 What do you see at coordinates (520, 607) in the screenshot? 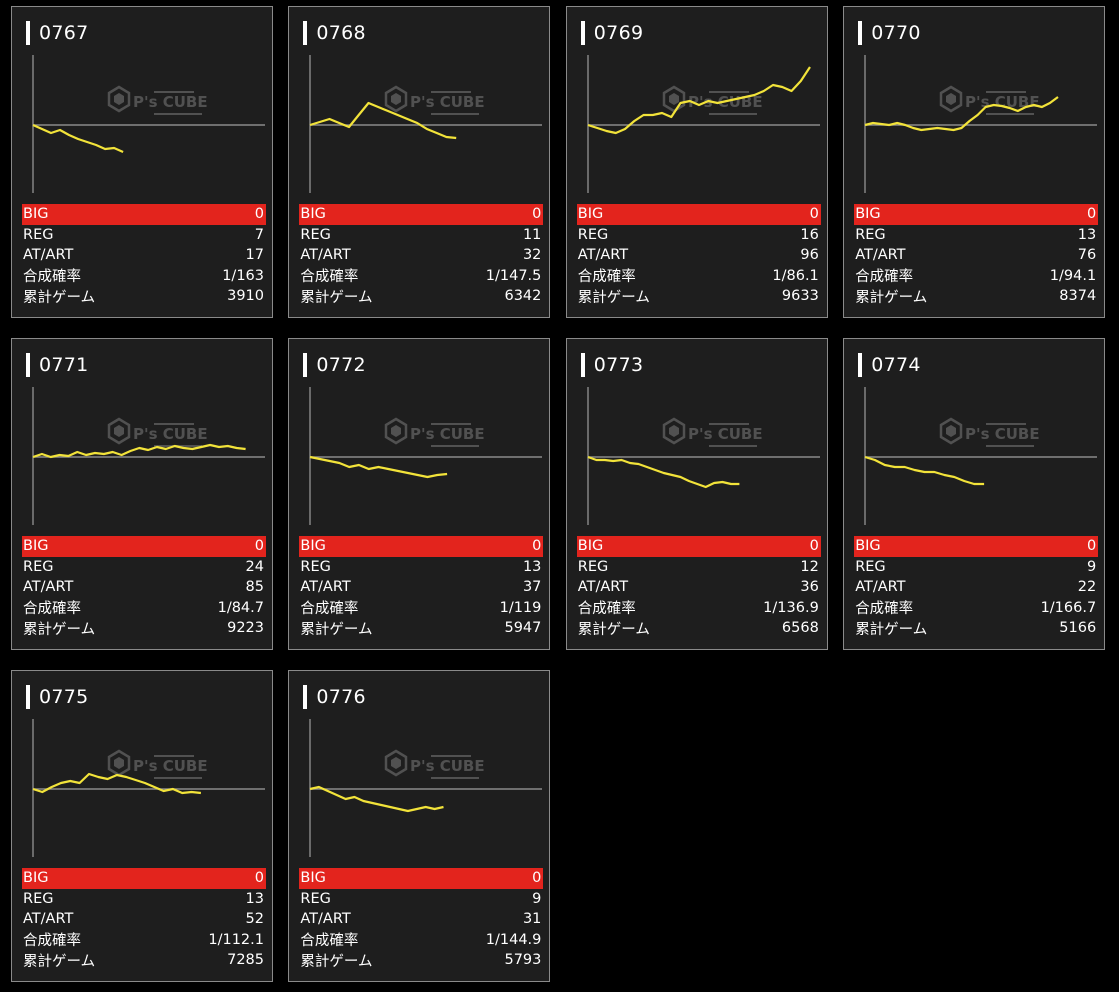
I see `prob-value: 1/119` at bounding box center [520, 607].